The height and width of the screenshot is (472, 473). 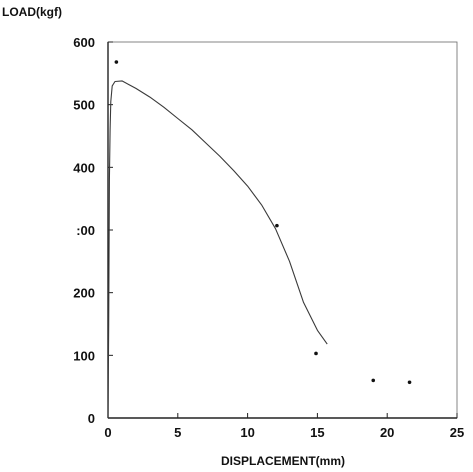 What do you see at coordinates (107, 432) in the screenshot?
I see `x-tick-label: 0` at bounding box center [107, 432].